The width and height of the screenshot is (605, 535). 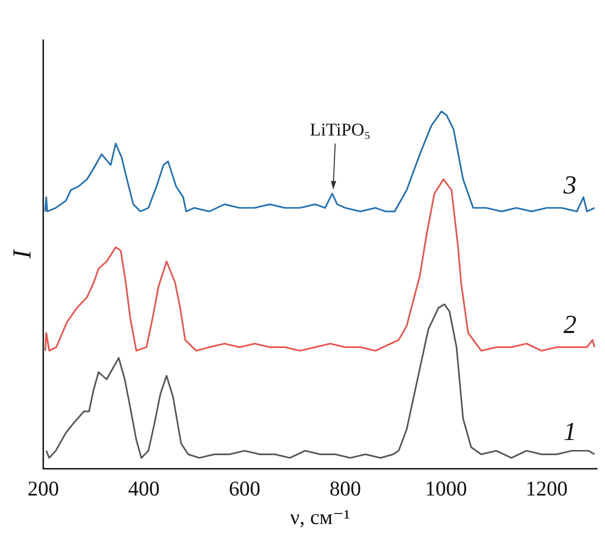 What do you see at coordinates (445, 488) in the screenshot?
I see `x-tick-label: 1000` at bounding box center [445, 488].